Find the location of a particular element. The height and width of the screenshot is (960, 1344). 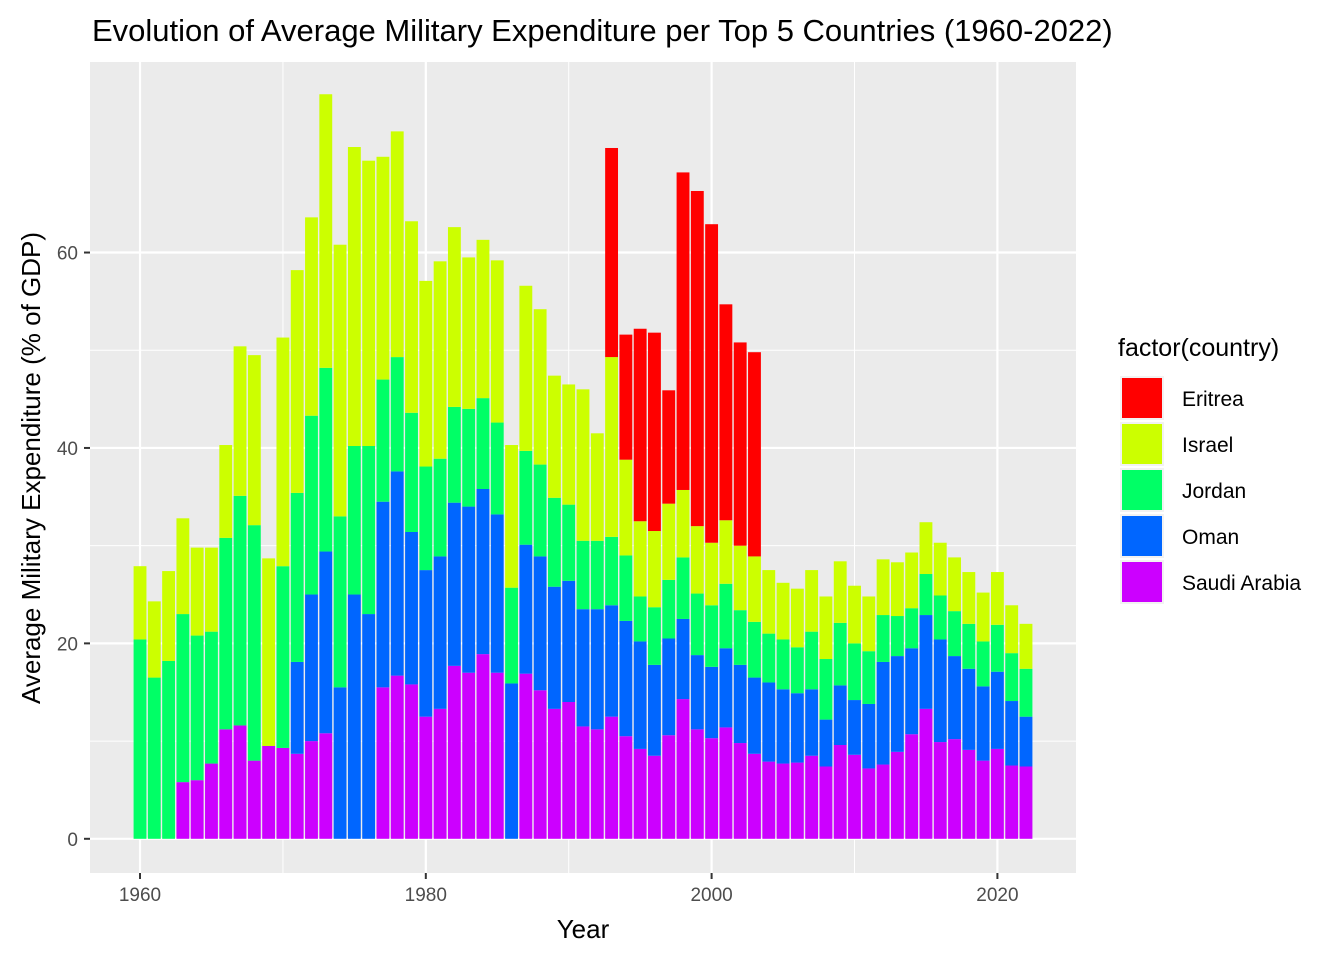

legend-label: Saudi Arabia is located at coordinates (1241, 583).